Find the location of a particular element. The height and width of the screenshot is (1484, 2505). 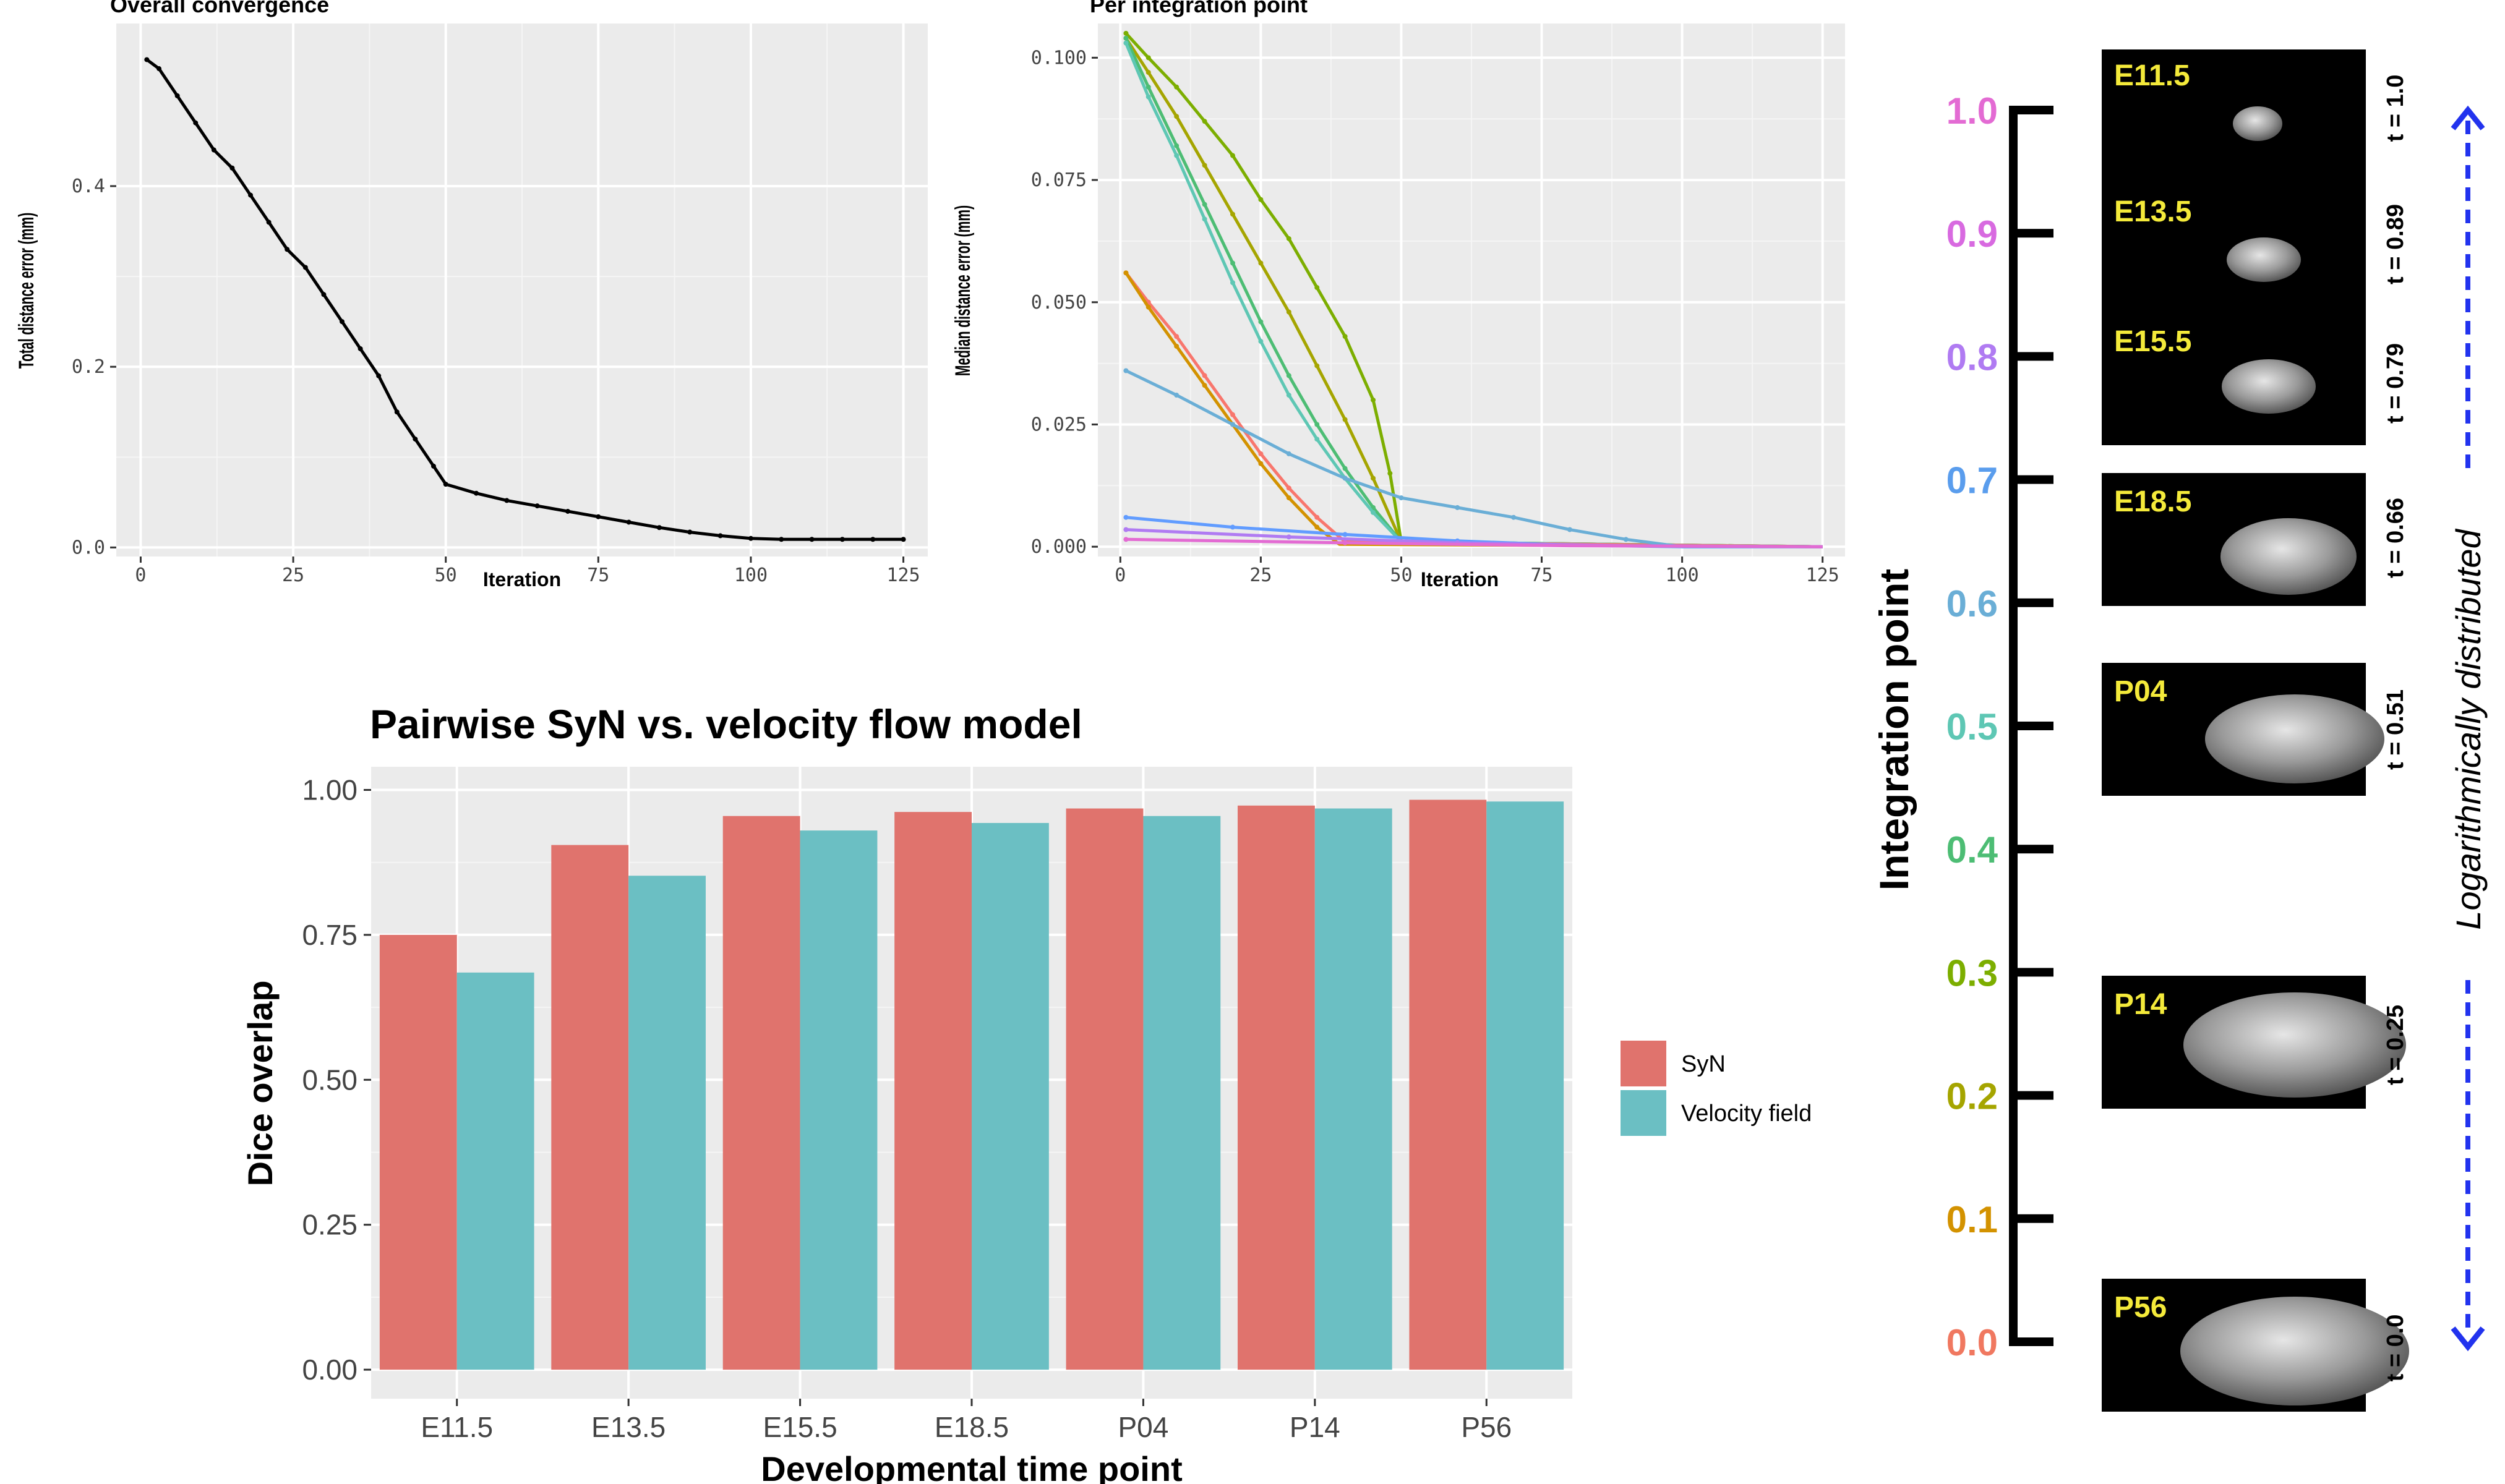

integration-axis-label: Integration point is located at coordinates (1894, 730).